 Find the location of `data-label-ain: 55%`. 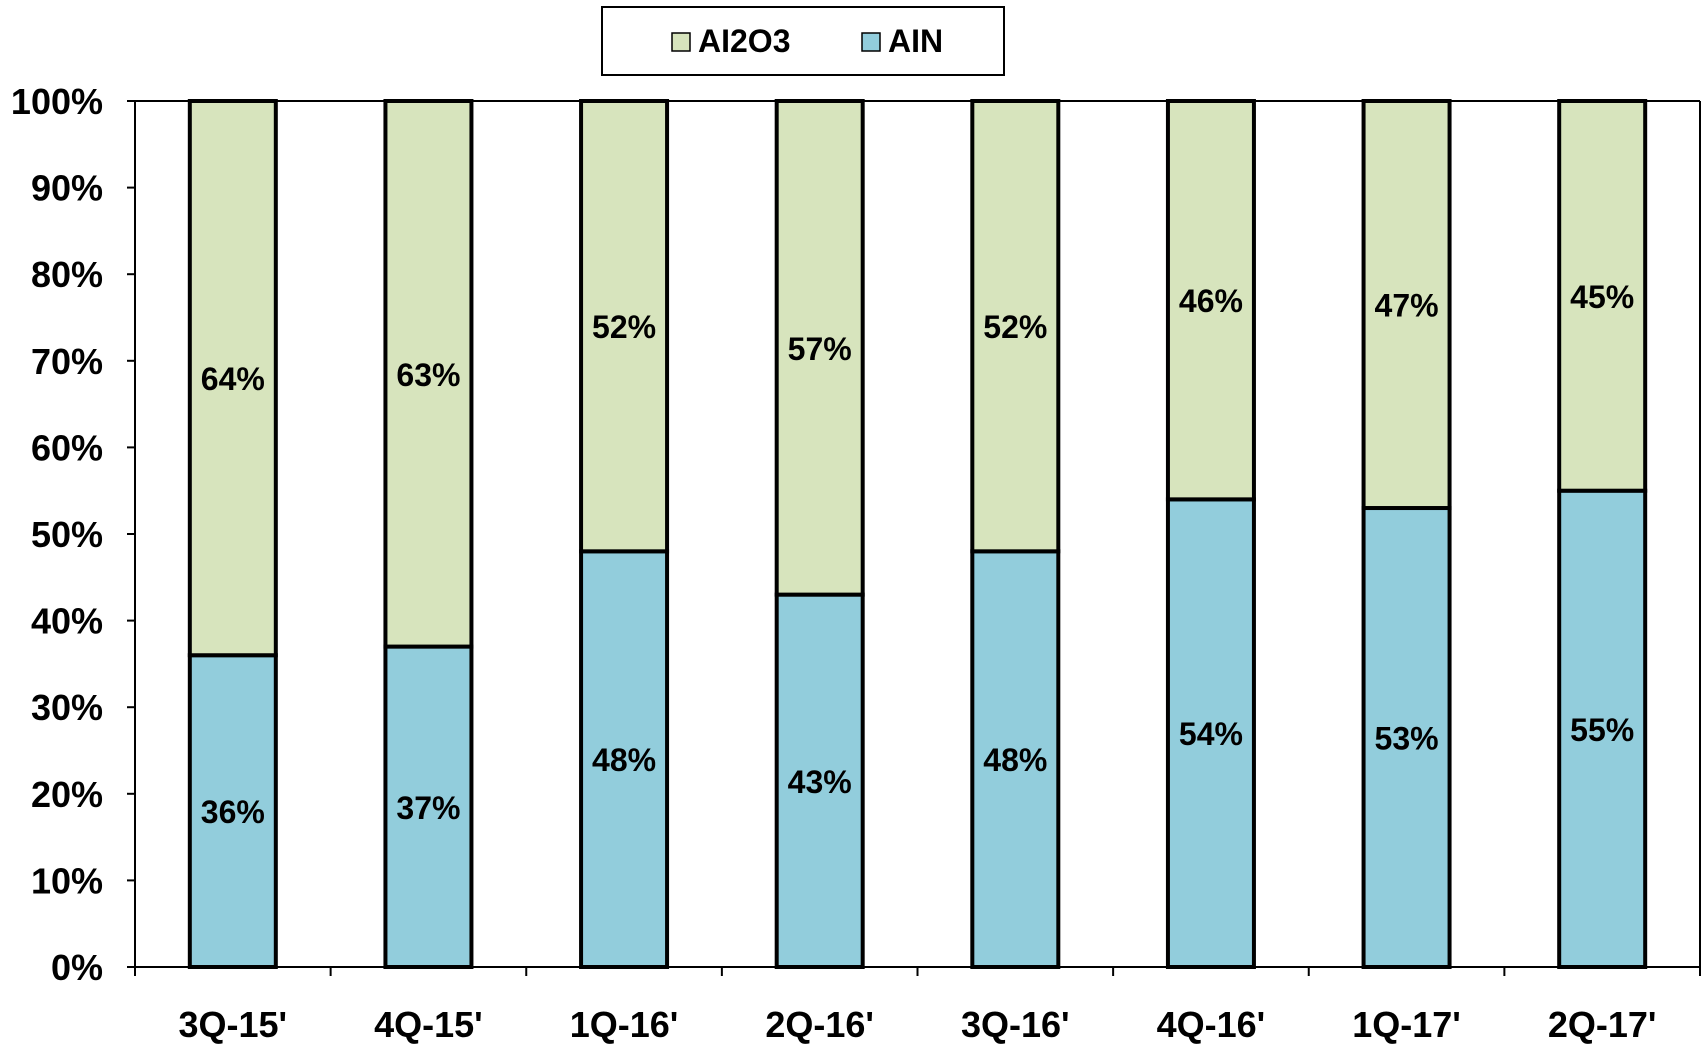

data-label-ain: 55% is located at coordinates (1602, 730).